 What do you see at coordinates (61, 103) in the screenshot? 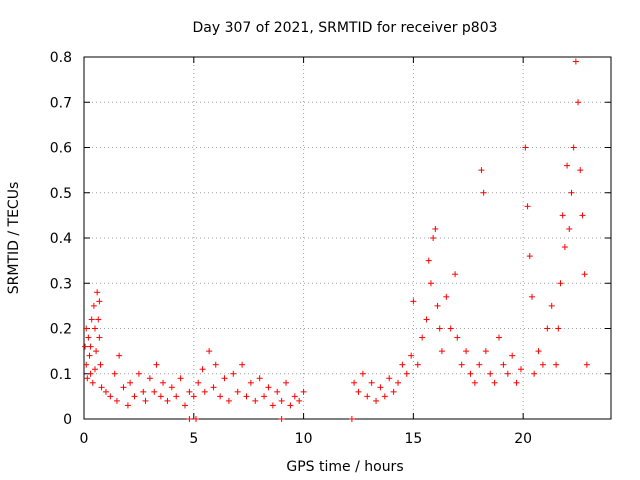
I see `y-tick-label: 0.7` at bounding box center [61, 103].